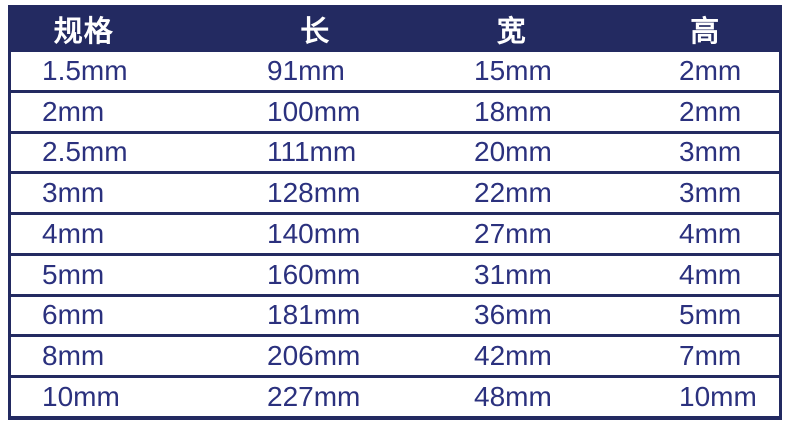 The height and width of the screenshot is (429, 790). I want to click on cell-spec: 8mm, so click(73, 356).